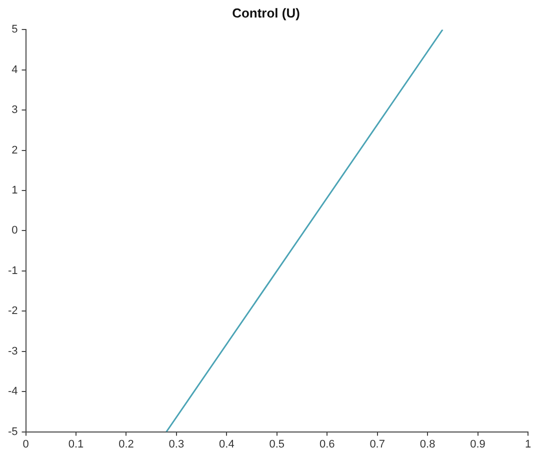 Image resolution: width=536 pixels, height=459 pixels. Describe the element at coordinates (13, 270) in the screenshot. I see `y-tick-label: -1` at that location.